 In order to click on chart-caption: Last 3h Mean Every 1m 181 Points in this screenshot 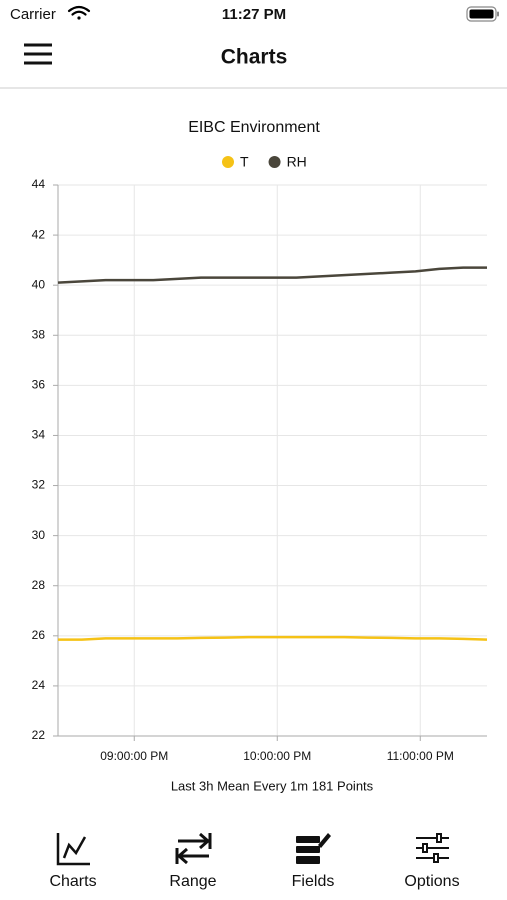, I will do `click(272, 785)`.